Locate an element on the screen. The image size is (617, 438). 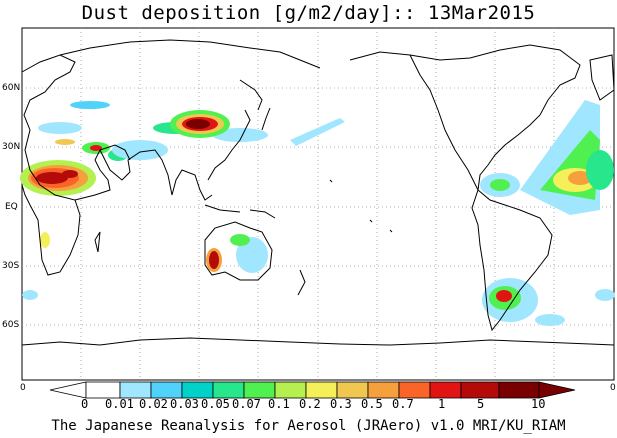
colorbar-label: 0 is located at coordinates (85, 404).